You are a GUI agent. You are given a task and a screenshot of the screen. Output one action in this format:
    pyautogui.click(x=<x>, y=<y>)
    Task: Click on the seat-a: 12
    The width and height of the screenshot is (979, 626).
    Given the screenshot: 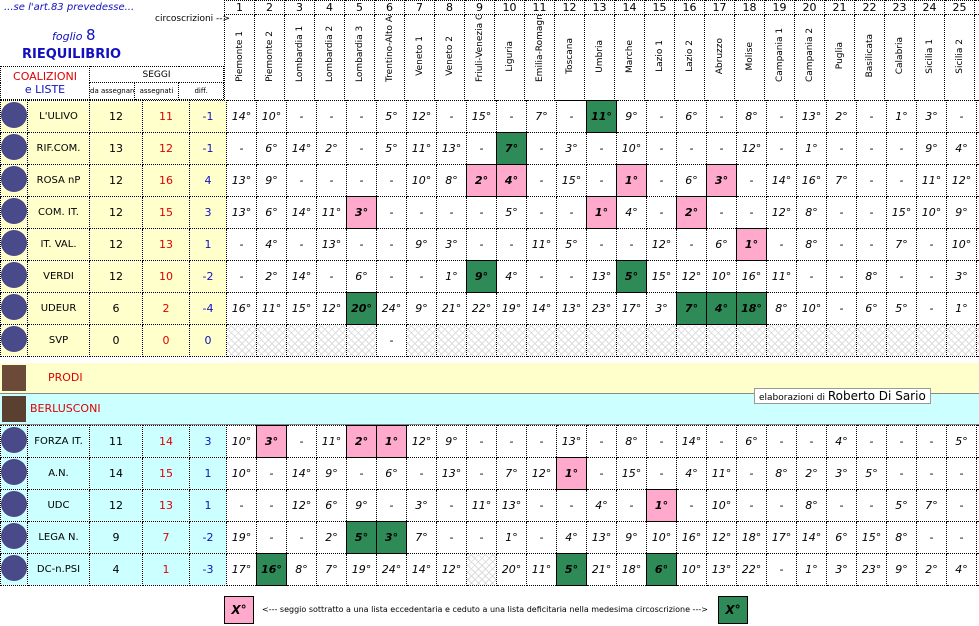 What is the action you would take?
    pyautogui.click(x=116, y=212)
    